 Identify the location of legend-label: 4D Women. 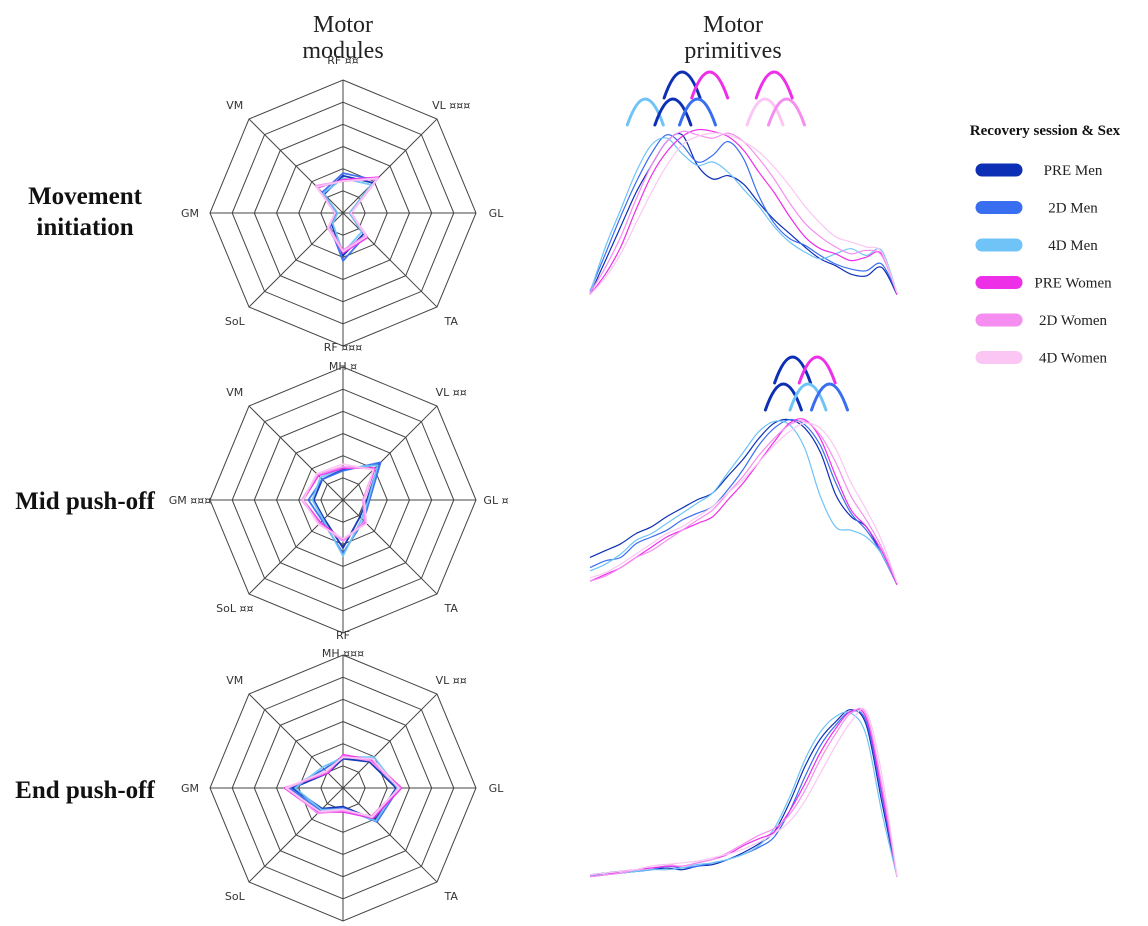
(1073, 359).